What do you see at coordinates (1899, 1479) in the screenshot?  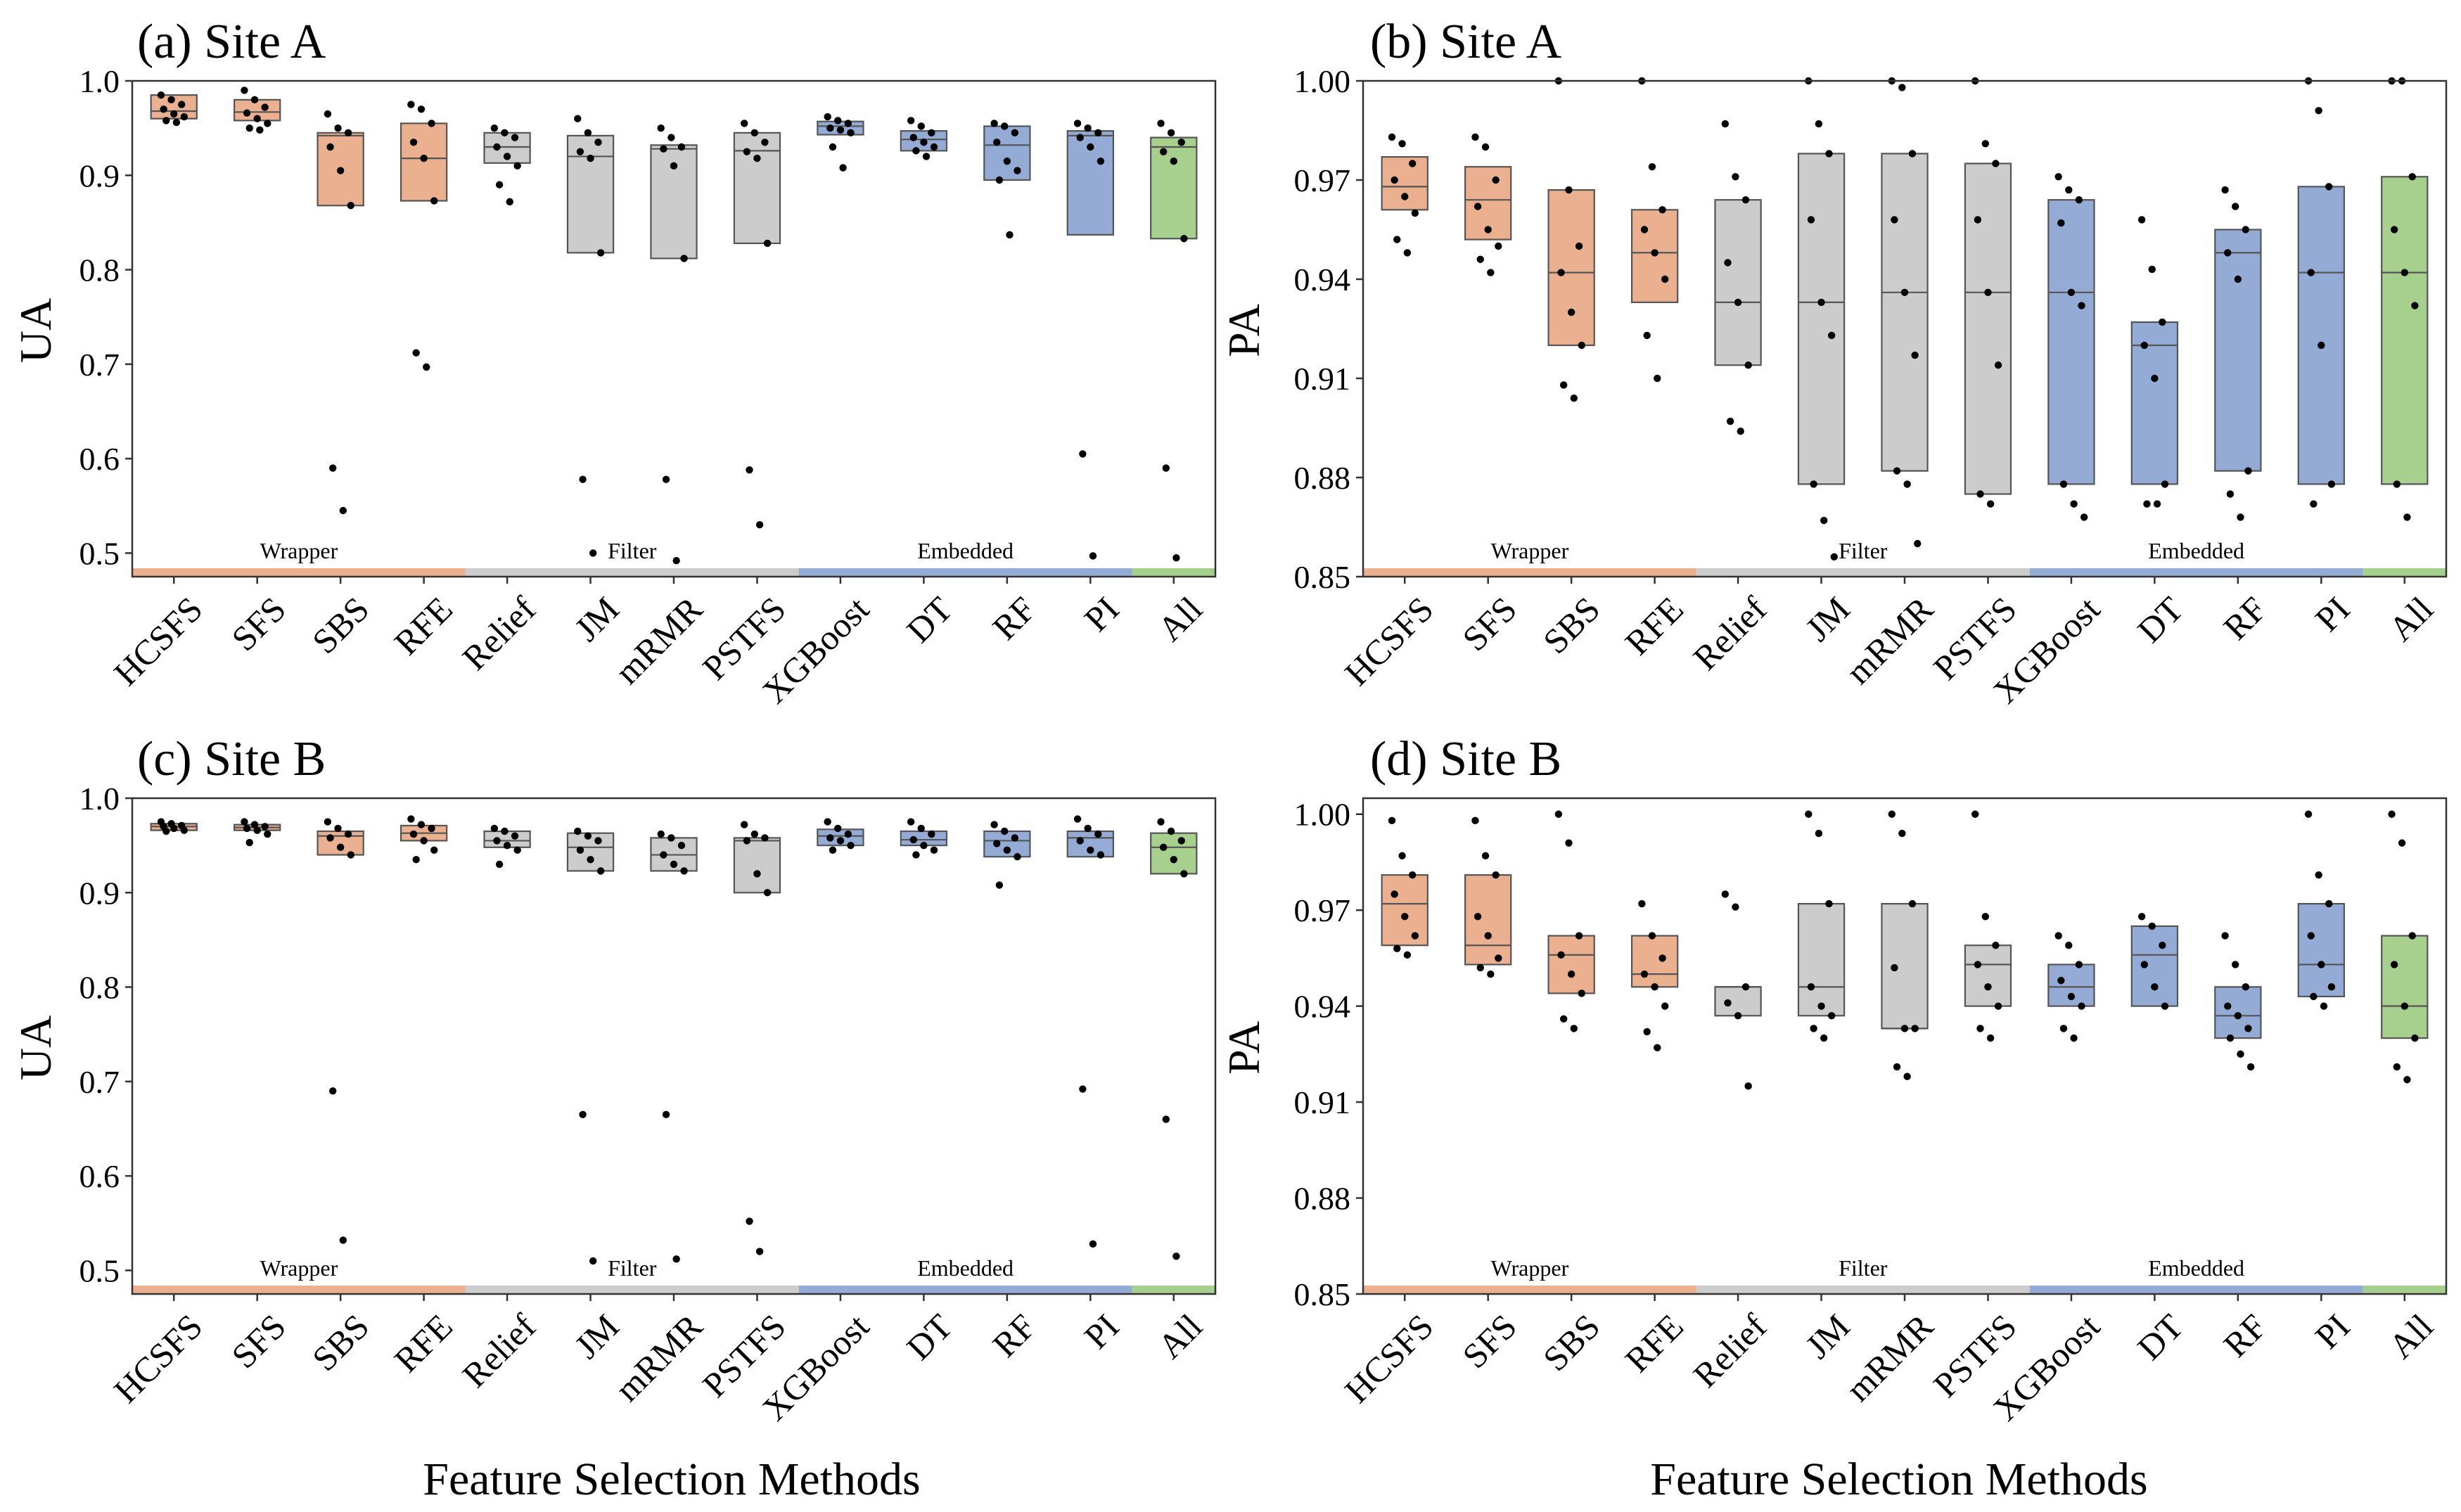 I see `x-axis-label-right: Feature Selection Methods` at bounding box center [1899, 1479].